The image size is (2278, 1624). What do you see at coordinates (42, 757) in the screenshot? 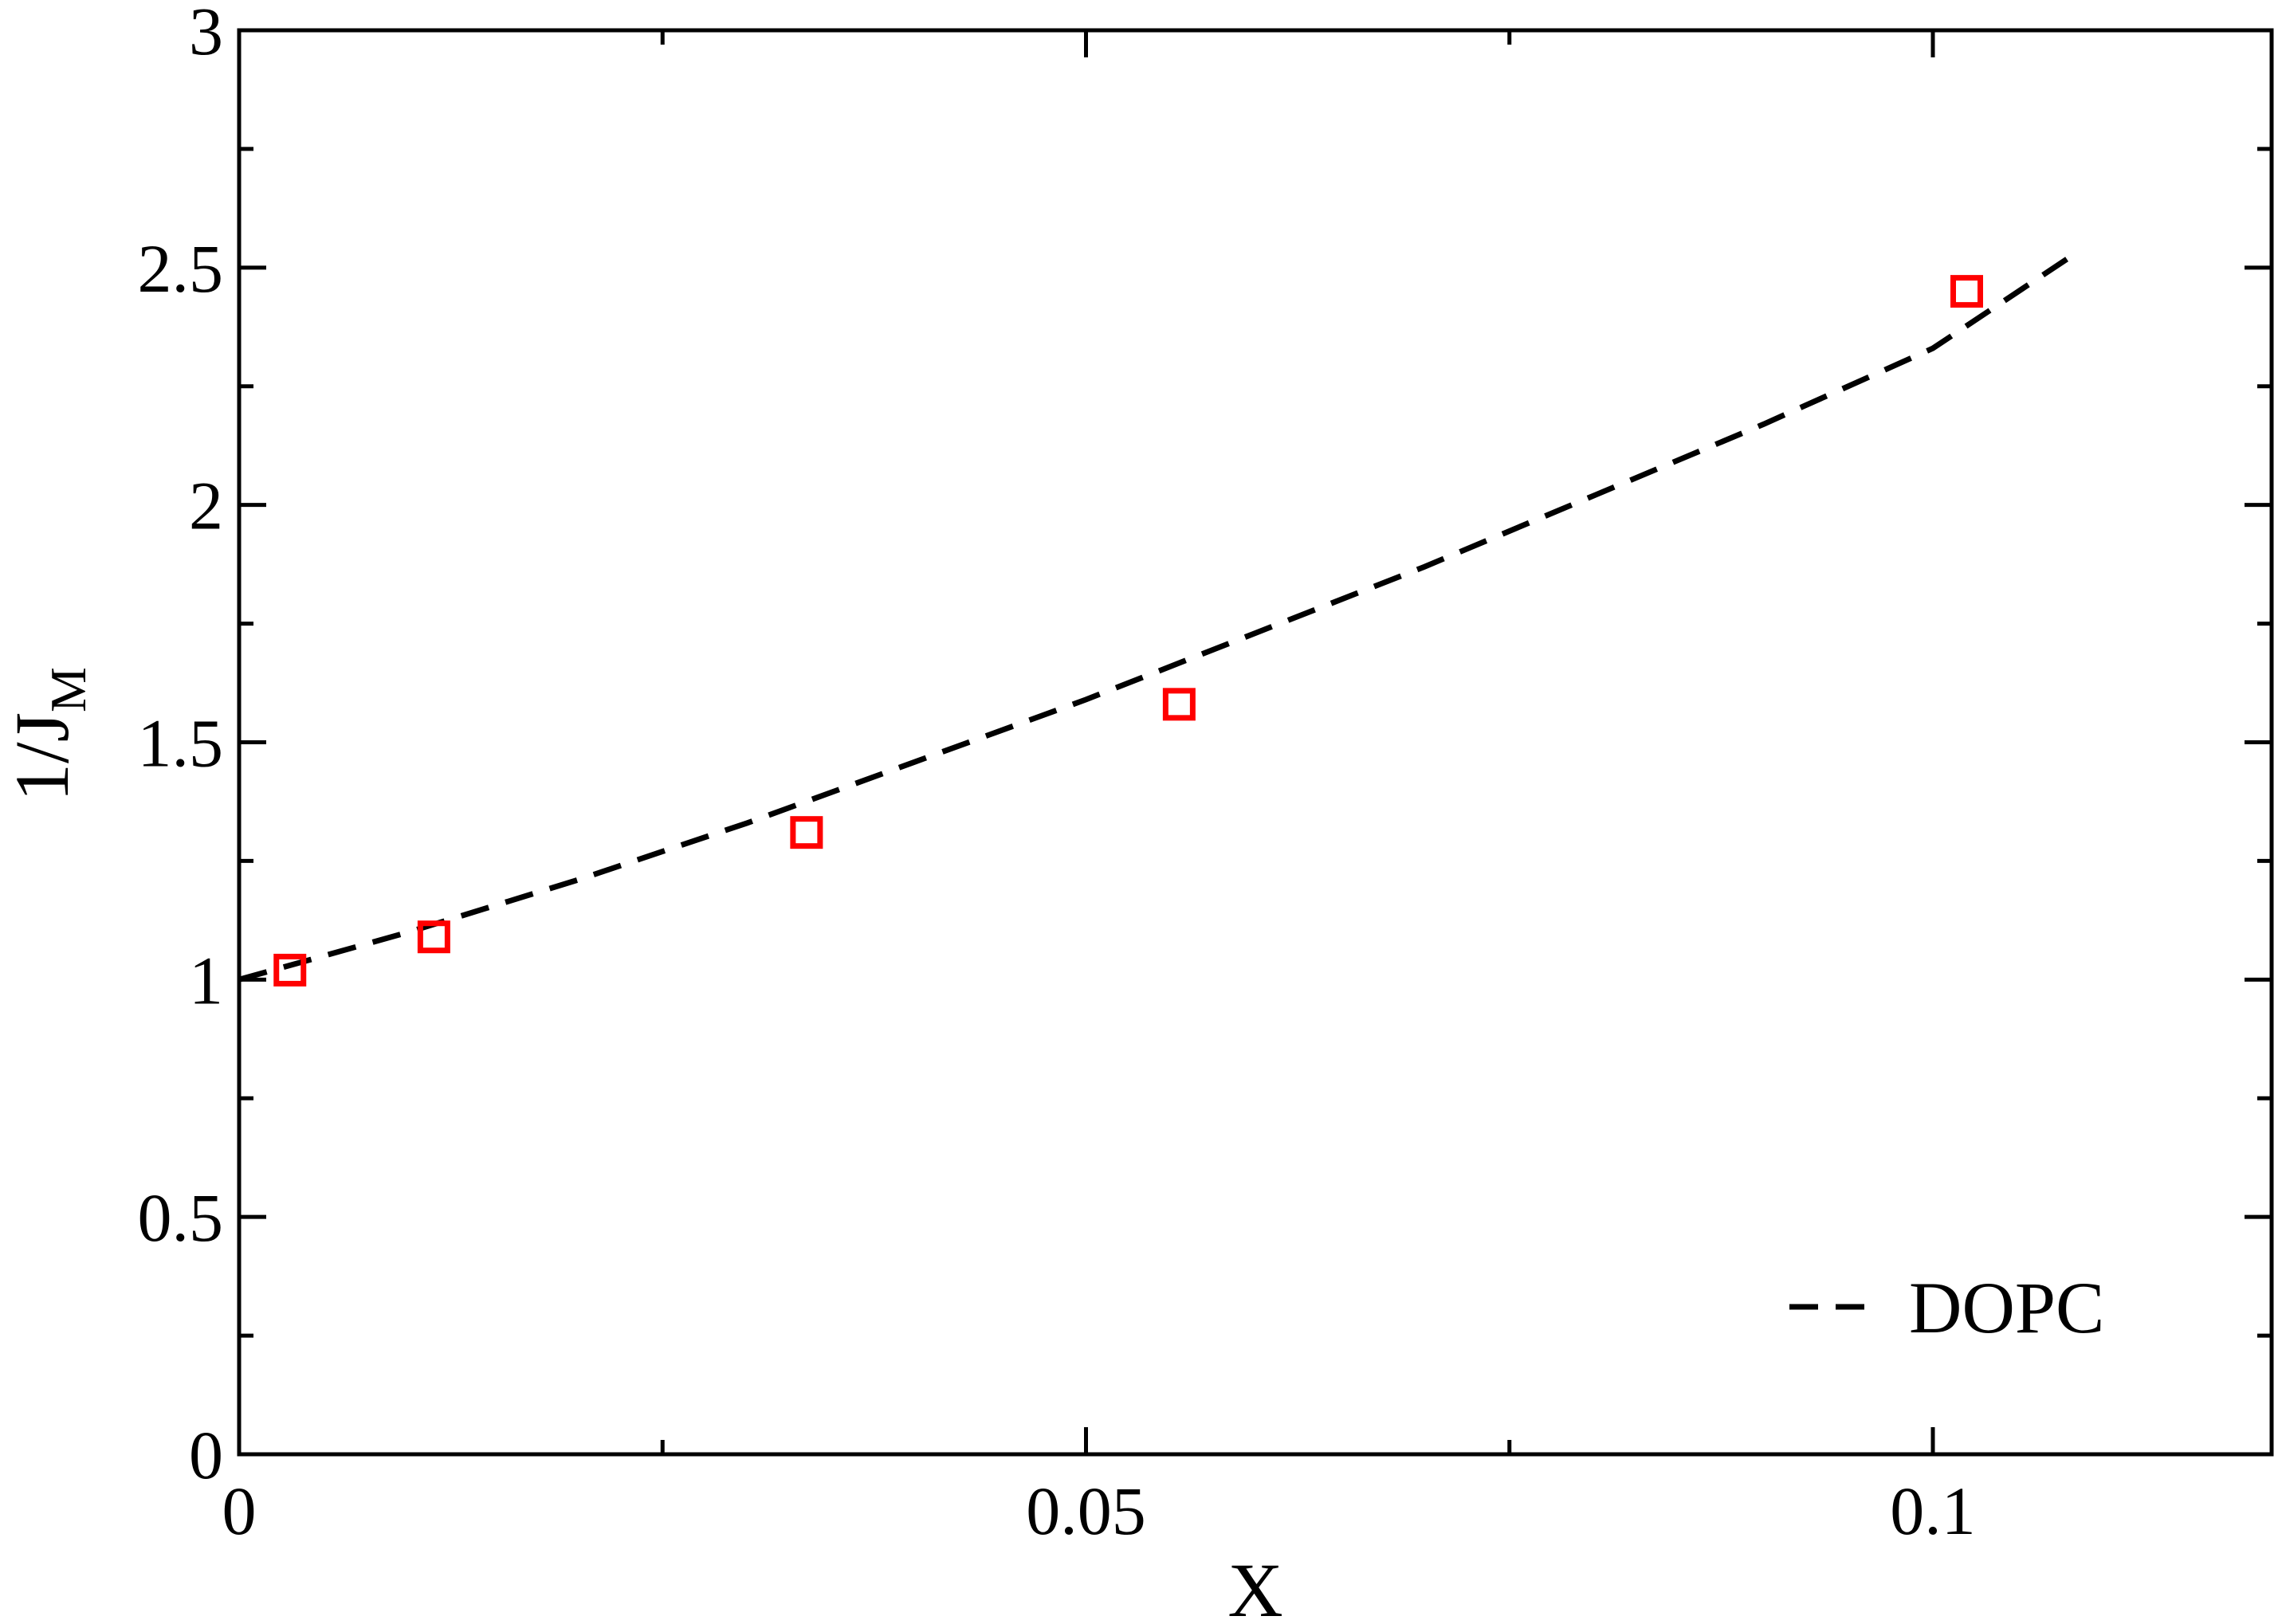
I see `y-axis-label-main: 1/J` at bounding box center [42, 757].